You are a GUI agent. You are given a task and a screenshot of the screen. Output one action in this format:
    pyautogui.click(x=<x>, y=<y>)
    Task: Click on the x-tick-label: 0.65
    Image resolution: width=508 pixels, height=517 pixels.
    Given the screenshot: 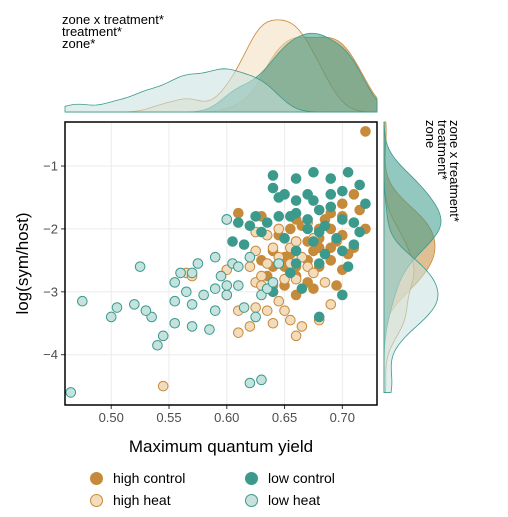 What is the action you would take?
    pyautogui.click(x=284, y=417)
    